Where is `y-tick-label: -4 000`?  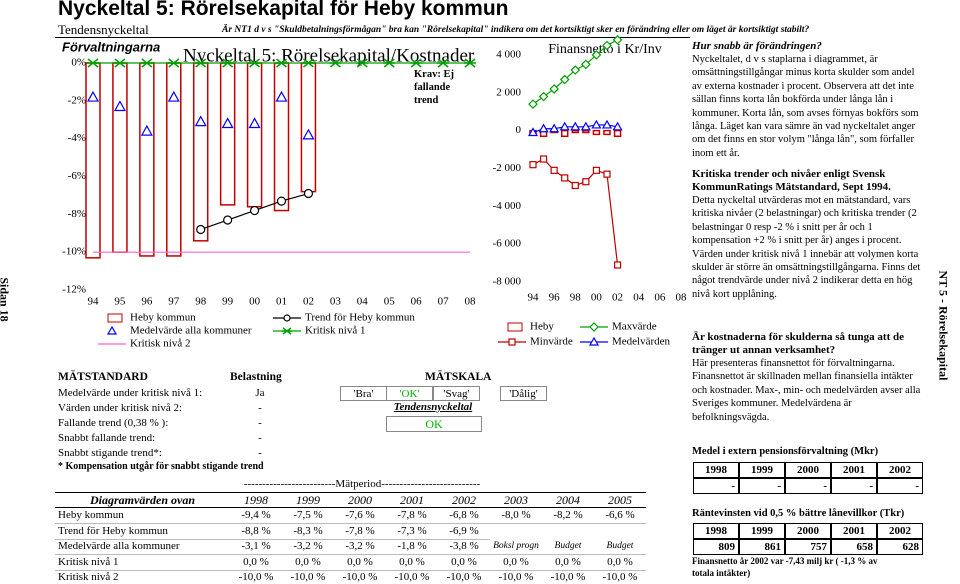
y-tick-label: -4 000 is located at coordinates (507, 206).